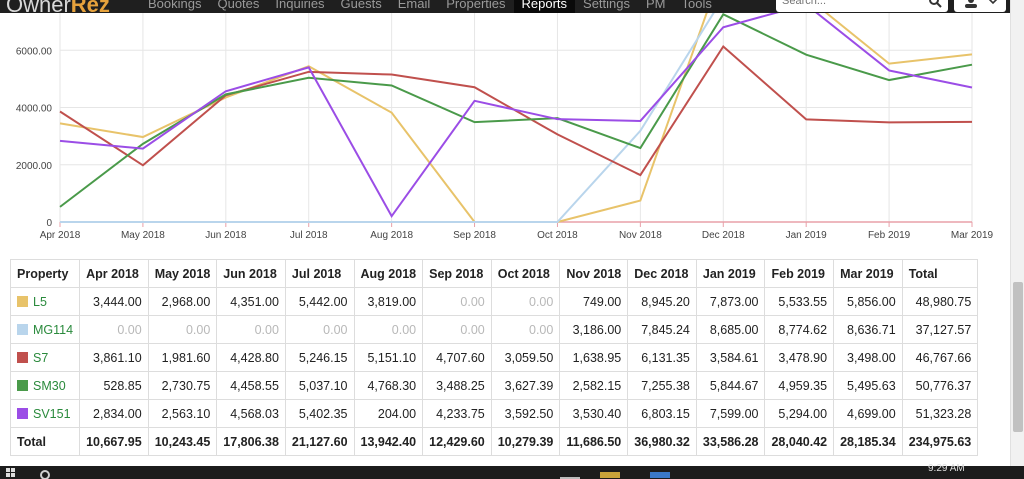  What do you see at coordinates (457, 357) in the screenshot?
I see `value-cell: 4,707.60` at bounding box center [457, 357].